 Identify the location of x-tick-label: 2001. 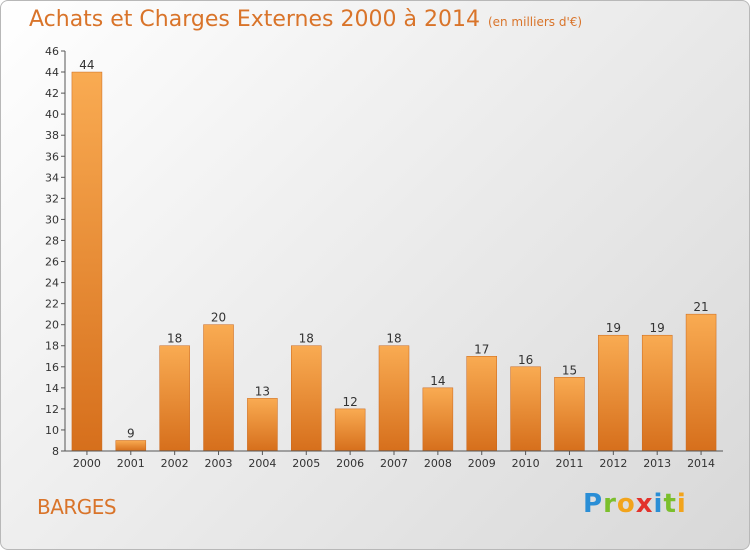
(131, 463).